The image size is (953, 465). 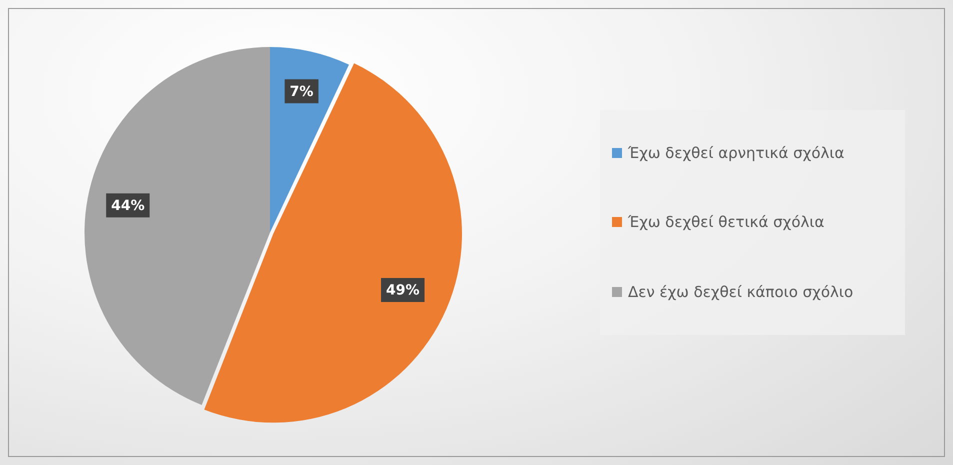 I want to click on legend-label: Δεν έχω δεχθεί κάποιο σχόλιο, so click(x=741, y=292).